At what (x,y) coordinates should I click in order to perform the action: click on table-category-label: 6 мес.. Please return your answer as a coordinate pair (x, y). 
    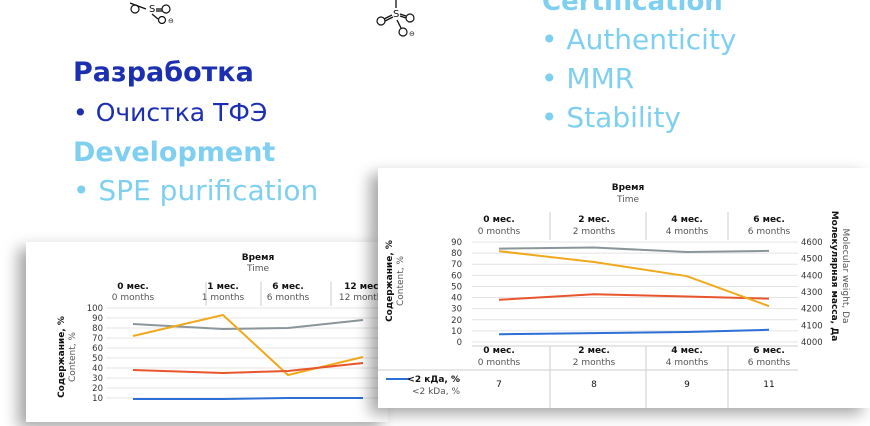
    Looking at the image, I should click on (769, 351).